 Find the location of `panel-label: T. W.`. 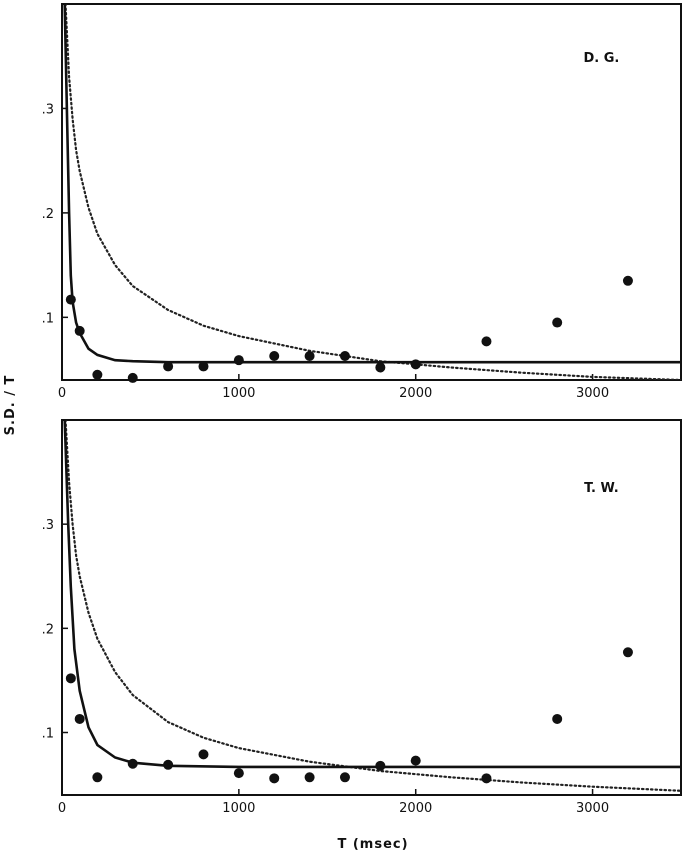

panel-label: T. W. is located at coordinates (601, 488).